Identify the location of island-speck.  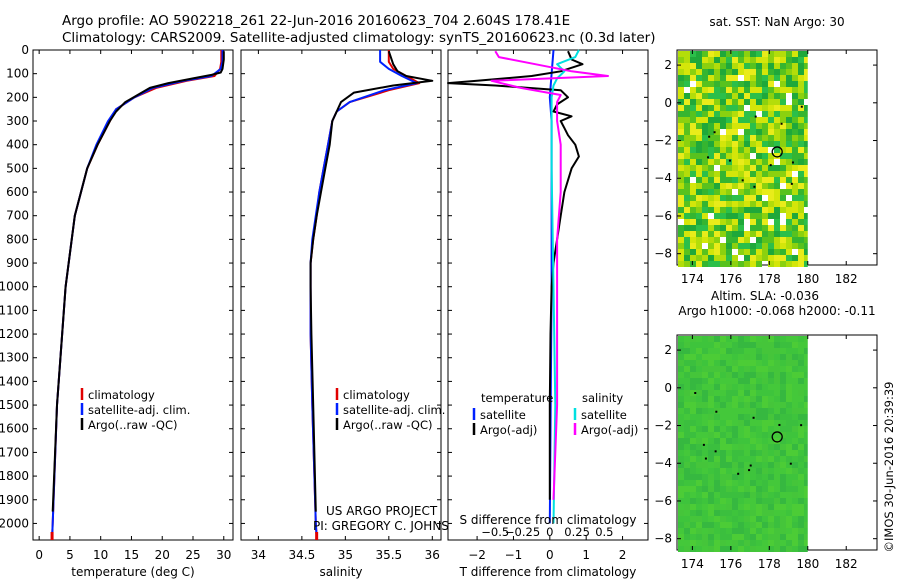
(695, 393).